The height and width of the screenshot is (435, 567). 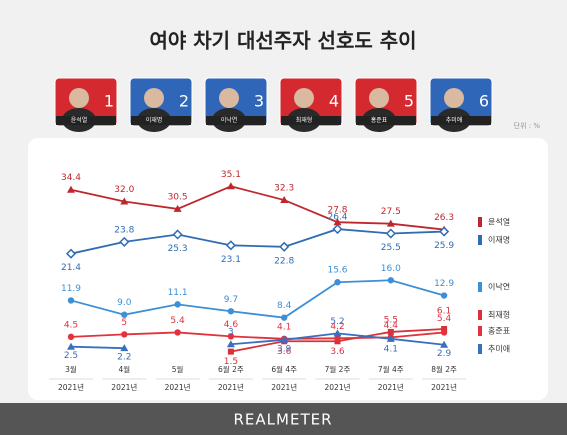 I want to click on x-tick-label: 4월, so click(x=124, y=369).